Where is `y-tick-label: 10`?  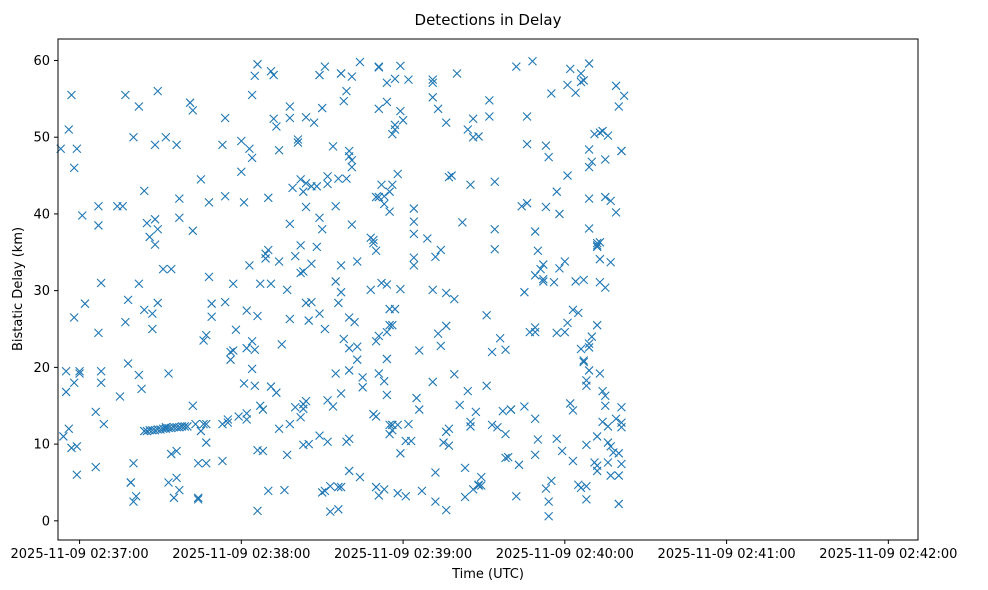
y-tick-label: 10 is located at coordinates (41, 445).